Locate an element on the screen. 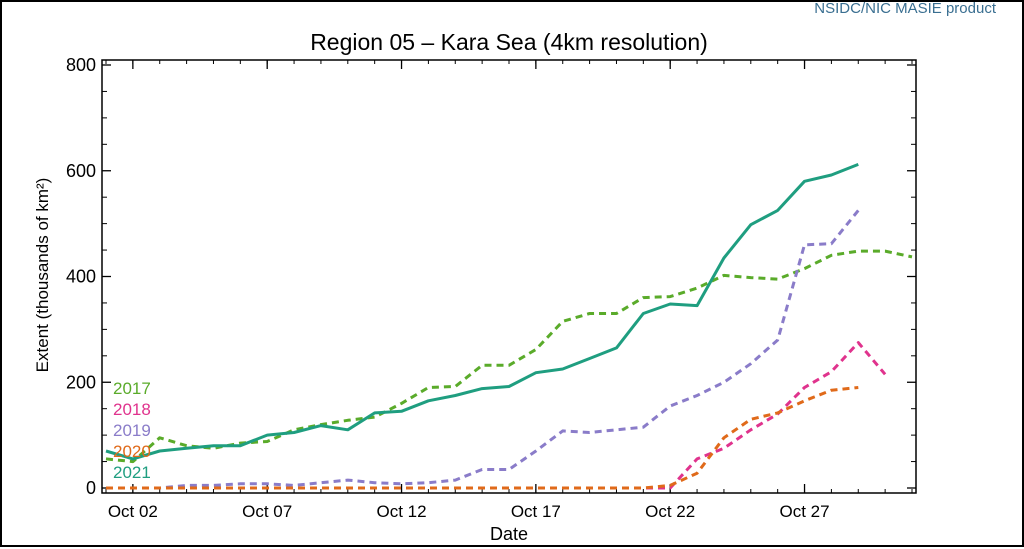 This screenshot has width=1024, height=549. legend-entry-2021: 2021 is located at coordinates (132, 472).